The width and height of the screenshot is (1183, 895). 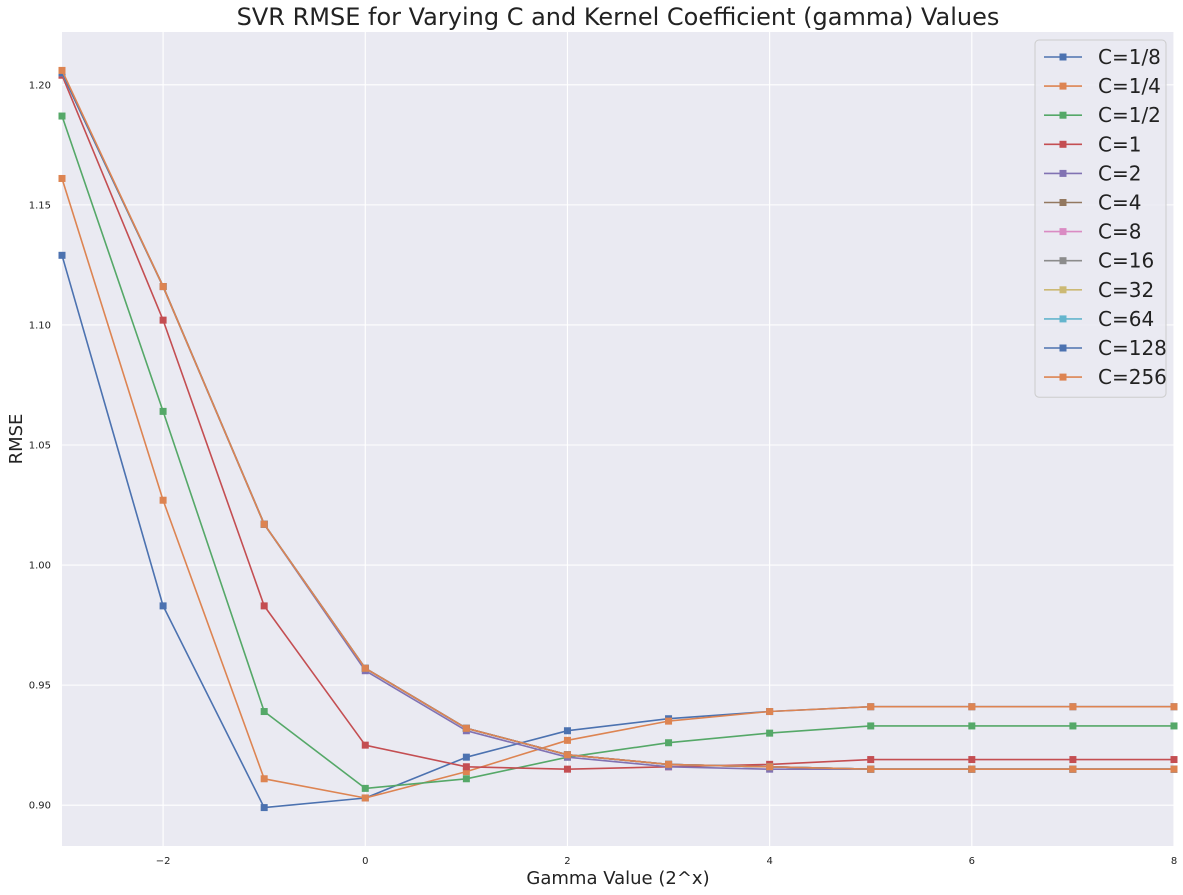 What do you see at coordinates (617, 878) in the screenshot?
I see `x-axis-label: Gamma Value (2^x)` at bounding box center [617, 878].